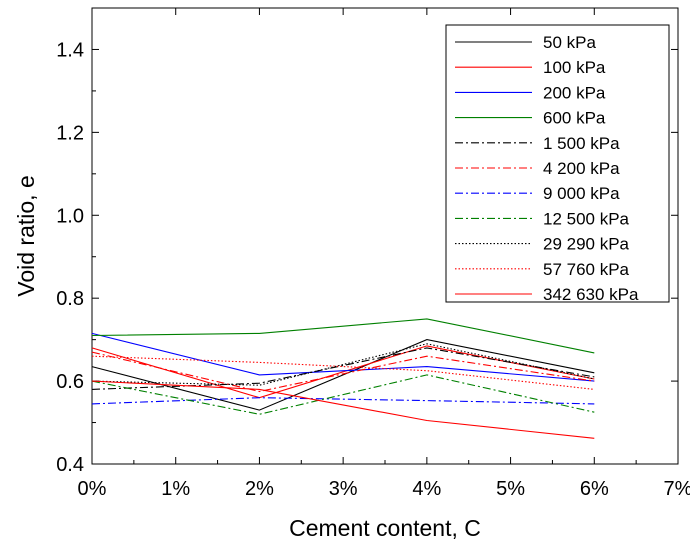 The width and height of the screenshot is (690, 546). Describe the element at coordinates (385, 528) in the screenshot. I see `x-axis-title: Cement content, C` at that location.